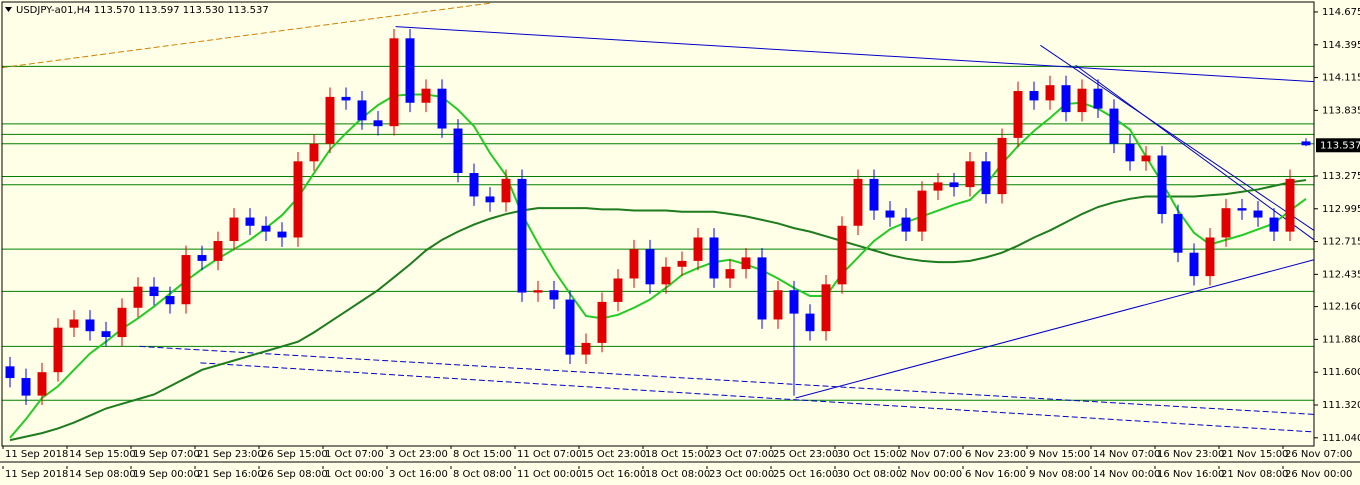 This screenshot has width=1360, height=485. Describe the element at coordinates (1338, 145) in the screenshot. I see `last-price-box` at that location.